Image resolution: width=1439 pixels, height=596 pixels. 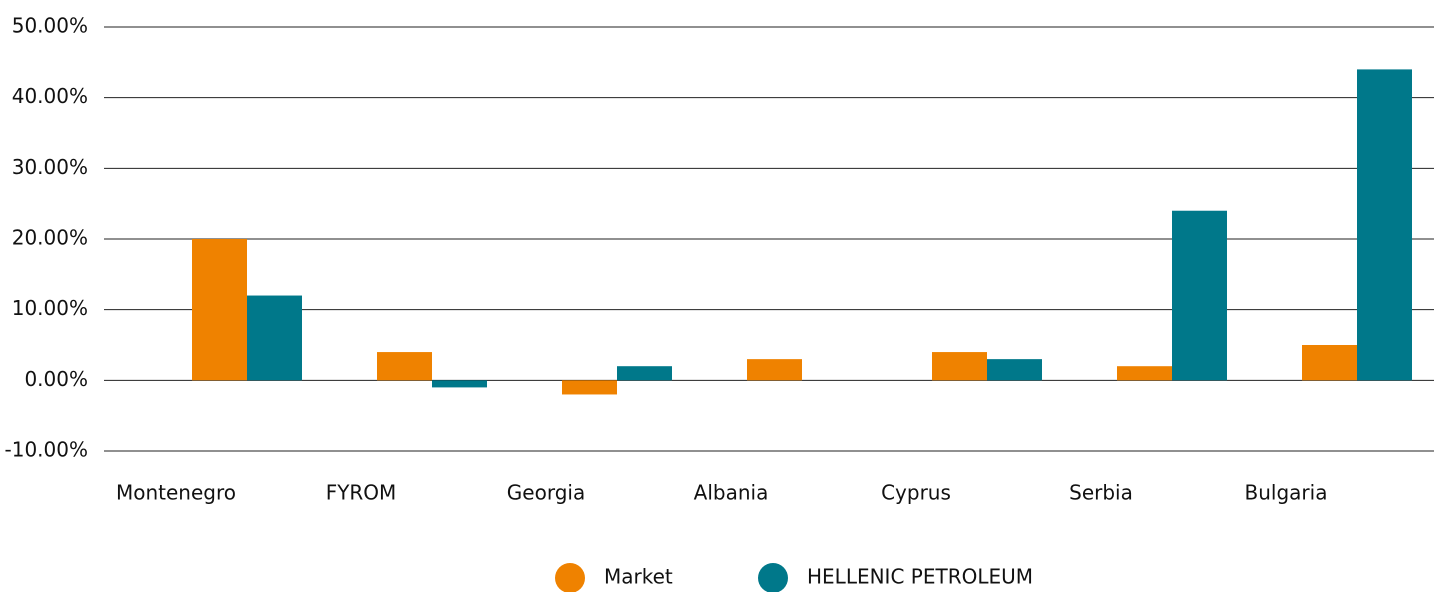 I want to click on y-tick-label: 20.00%, so click(x=50, y=238).